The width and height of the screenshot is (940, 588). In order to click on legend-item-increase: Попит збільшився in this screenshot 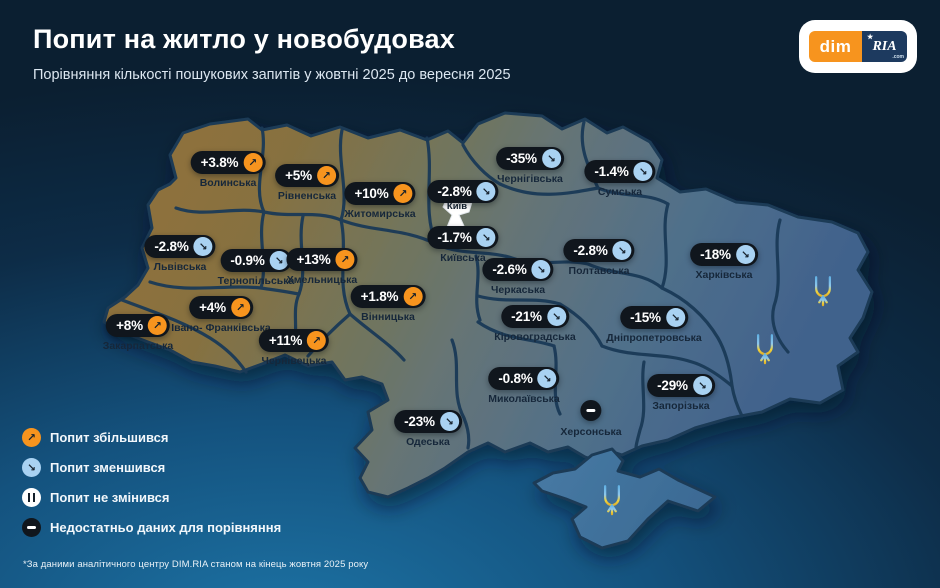, I will do `click(151, 437)`.